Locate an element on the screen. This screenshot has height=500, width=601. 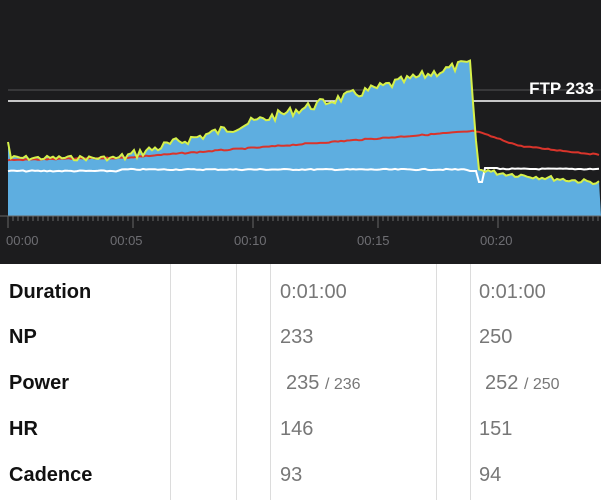
interval-2-cadence: 94 is located at coordinates (490, 475).